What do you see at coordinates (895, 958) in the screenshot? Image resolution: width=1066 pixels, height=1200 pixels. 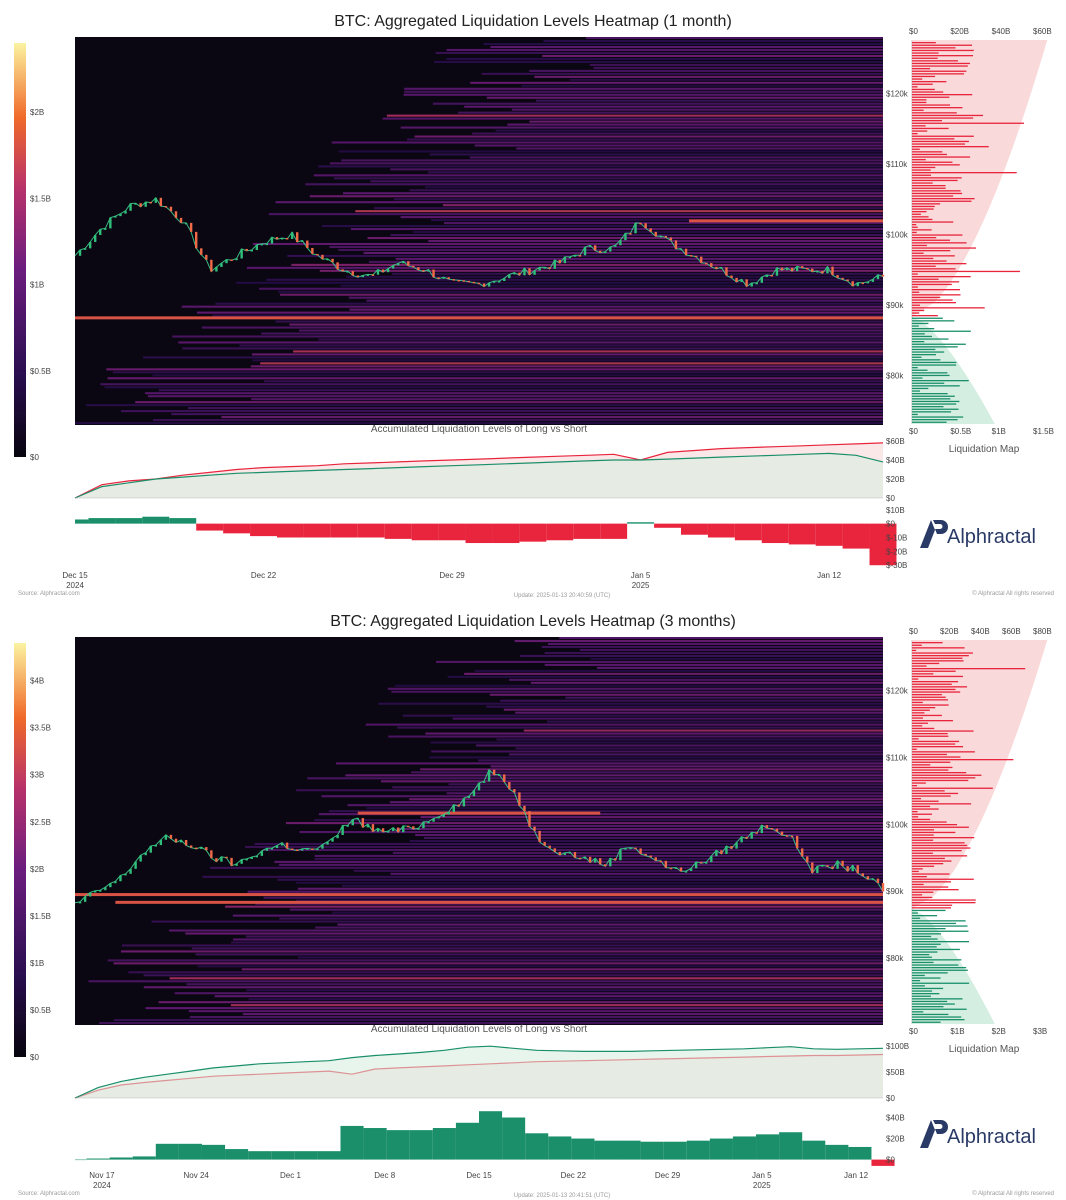 I see `price-tick-label: $80k` at bounding box center [895, 958].